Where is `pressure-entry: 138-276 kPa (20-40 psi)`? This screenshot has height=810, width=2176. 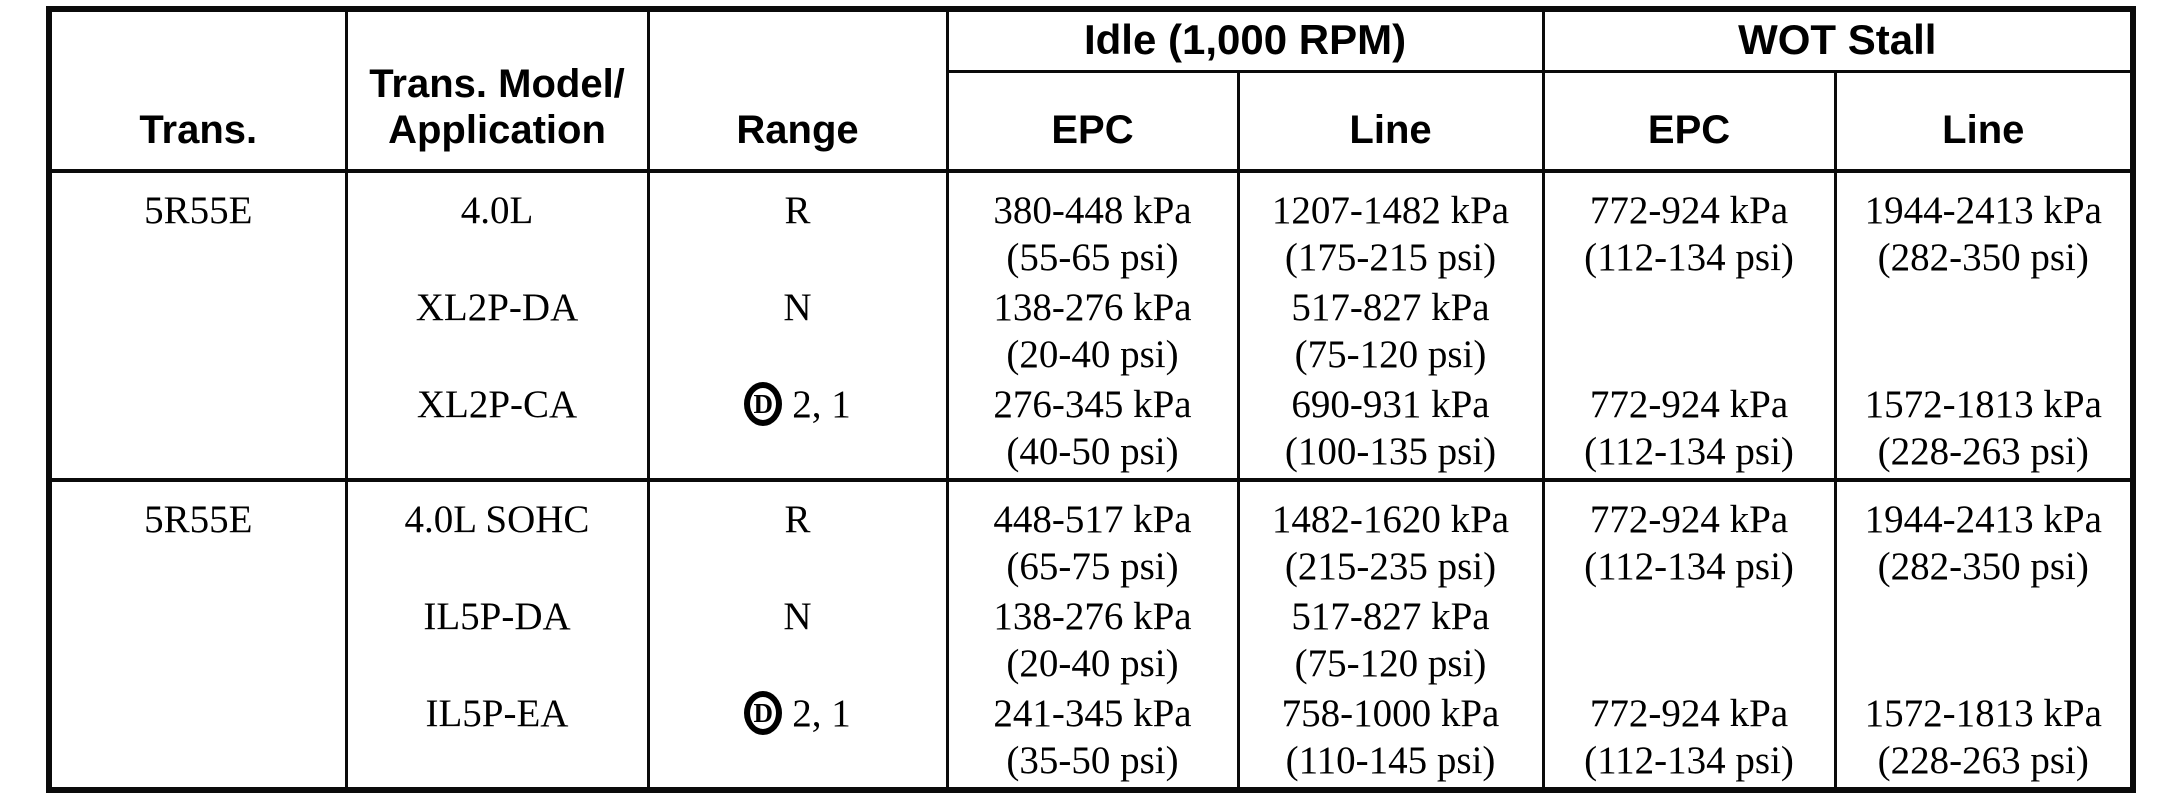
pressure-entry: 138-276 kPa (20-40 psi) is located at coordinates (1093, 641).